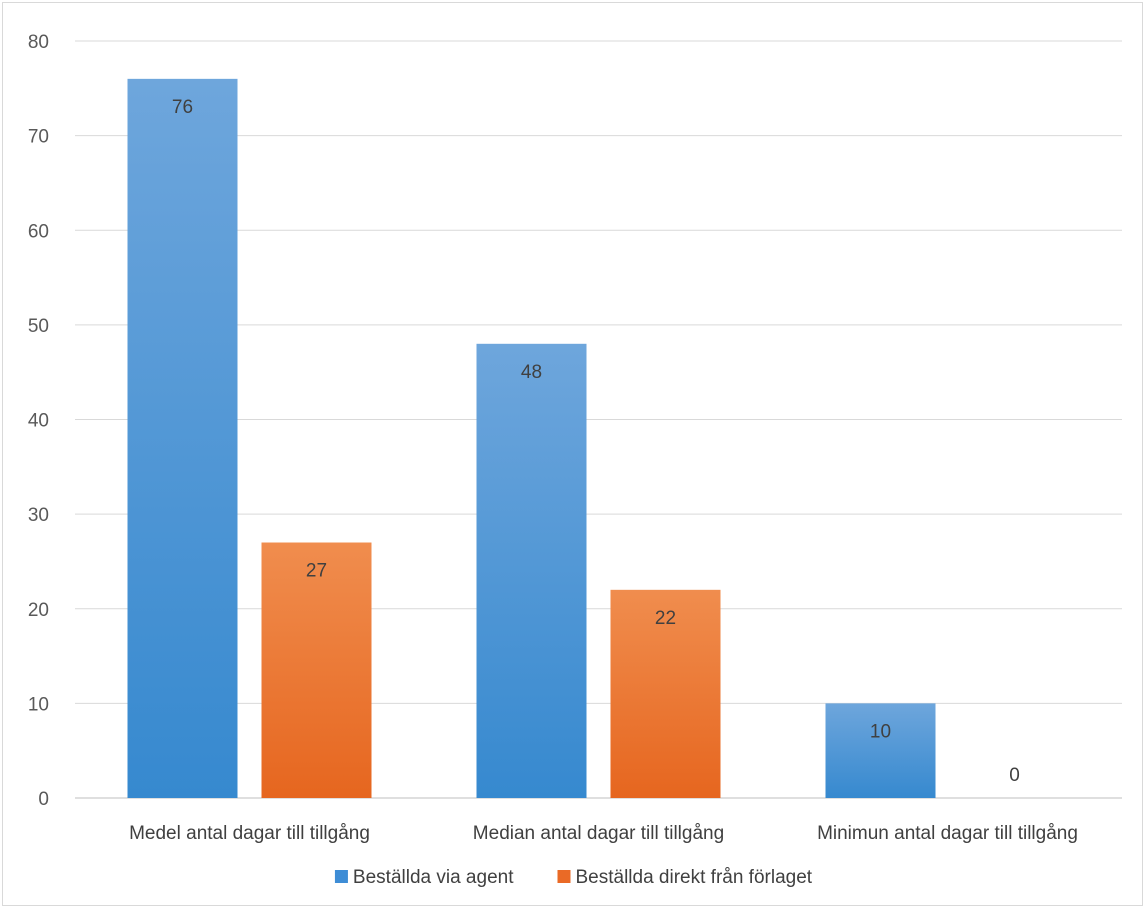  What do you see at coordinates (598, 833) in the screenshot?
I see `x-category-label: Median antal dagar till tillgång` at bounding box center [598, 833].